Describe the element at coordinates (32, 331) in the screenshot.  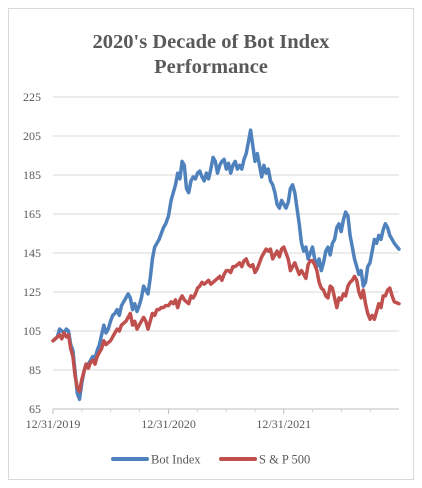
I see `y-tick-label: 105` at that location.